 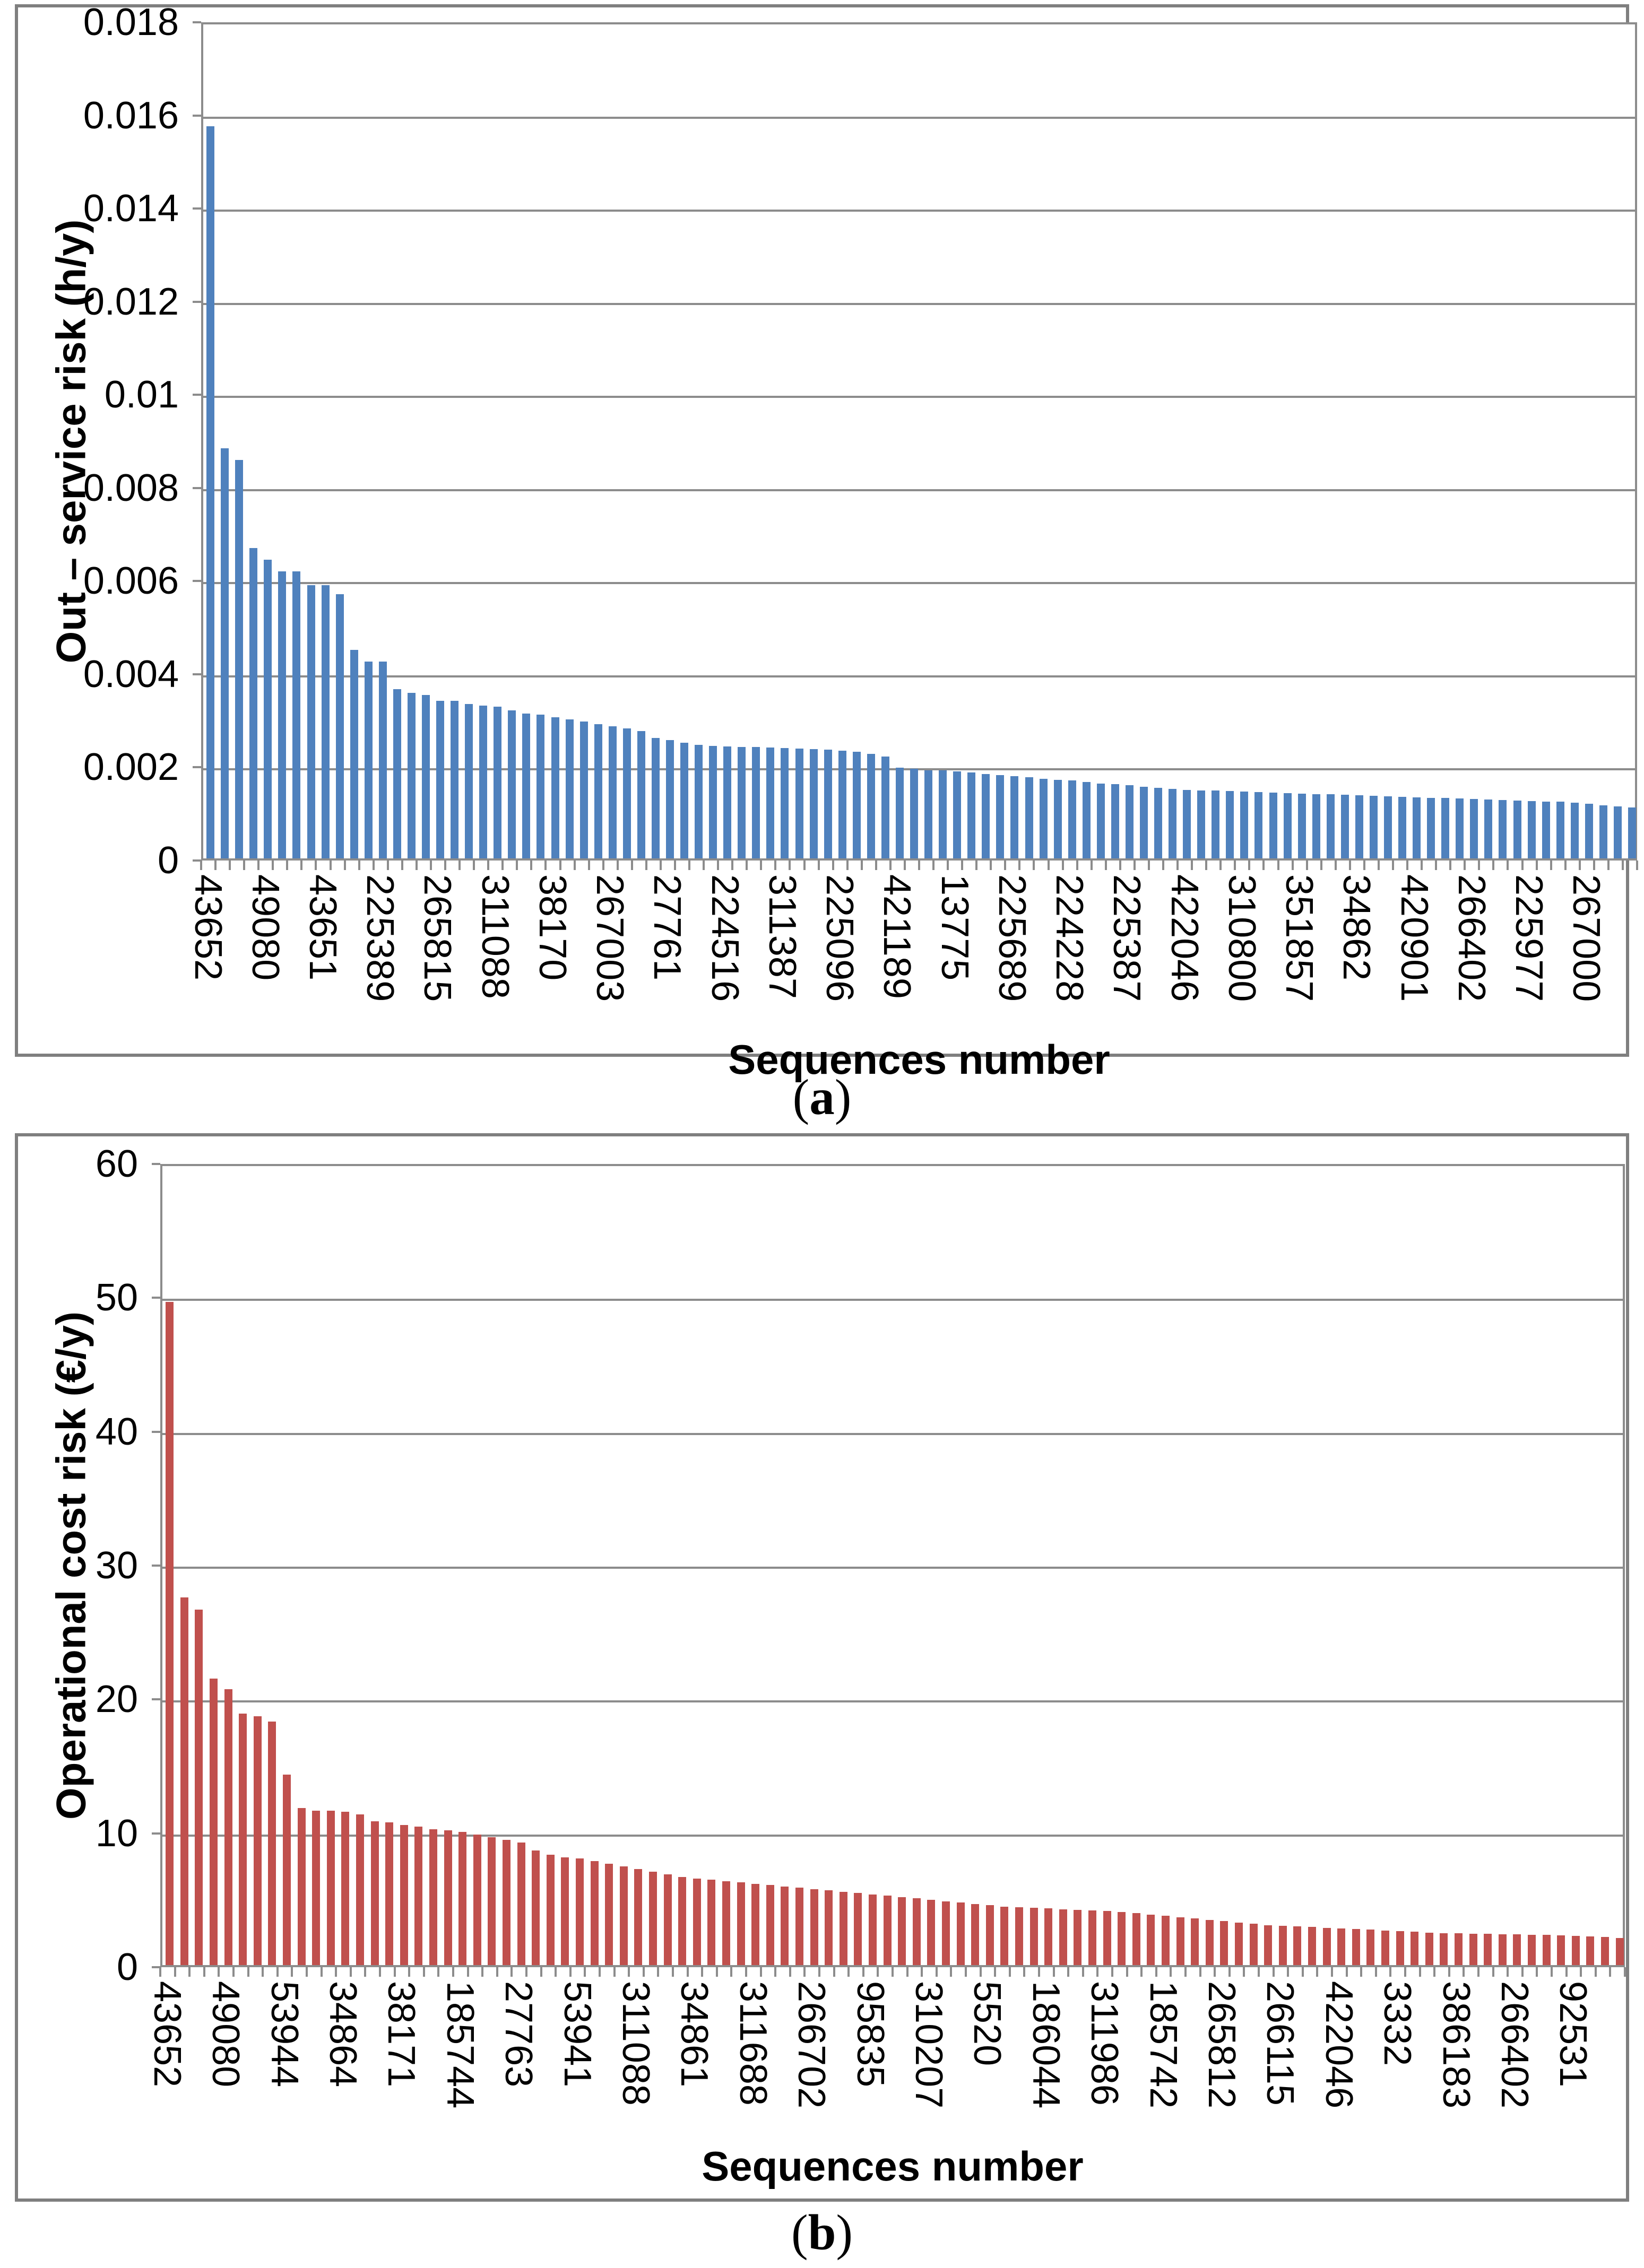 I want to click on x-tick-label: 266402, so click(x=1471, y=938).